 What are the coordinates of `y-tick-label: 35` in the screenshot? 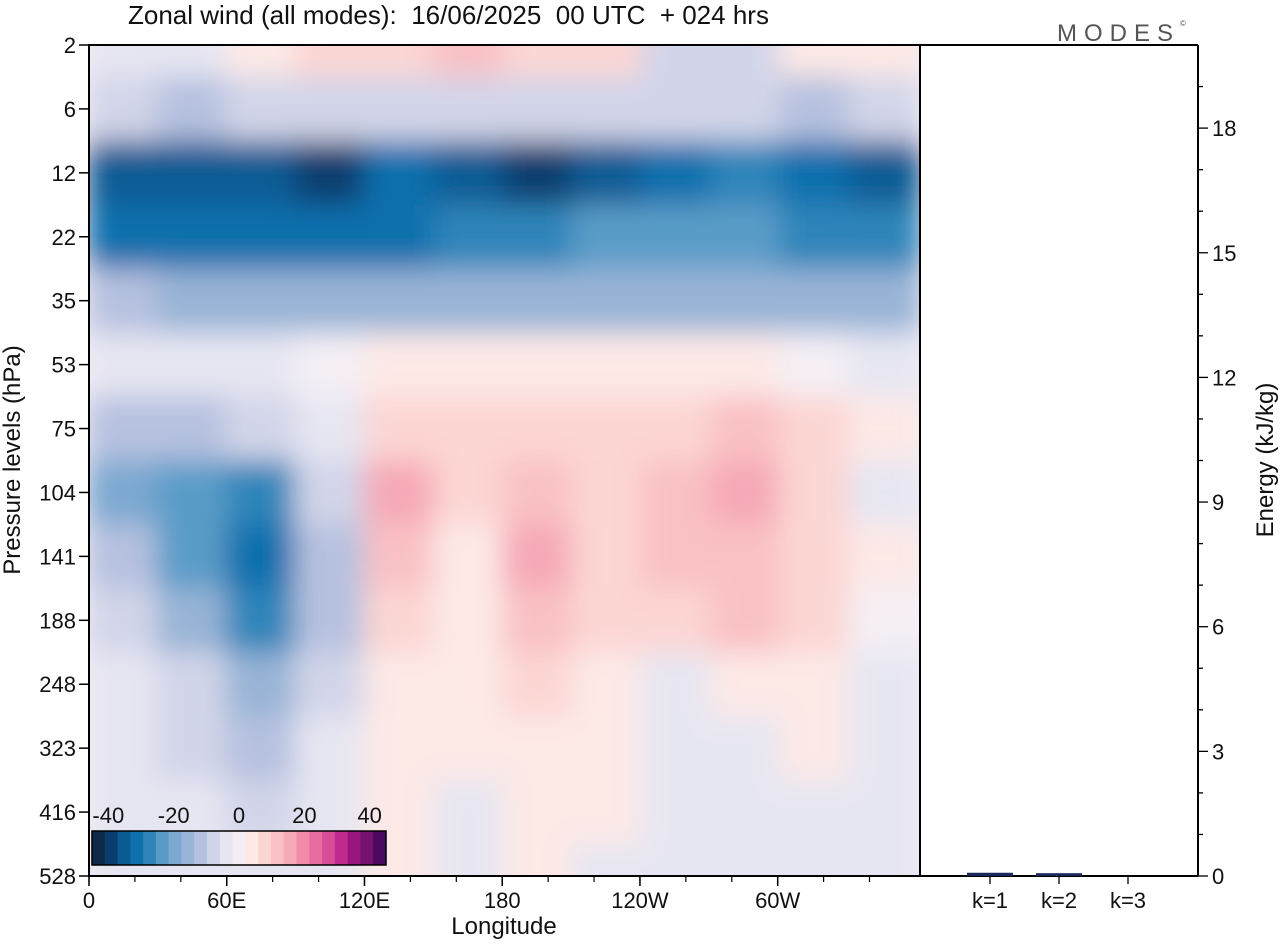 It's located at (64, 301).